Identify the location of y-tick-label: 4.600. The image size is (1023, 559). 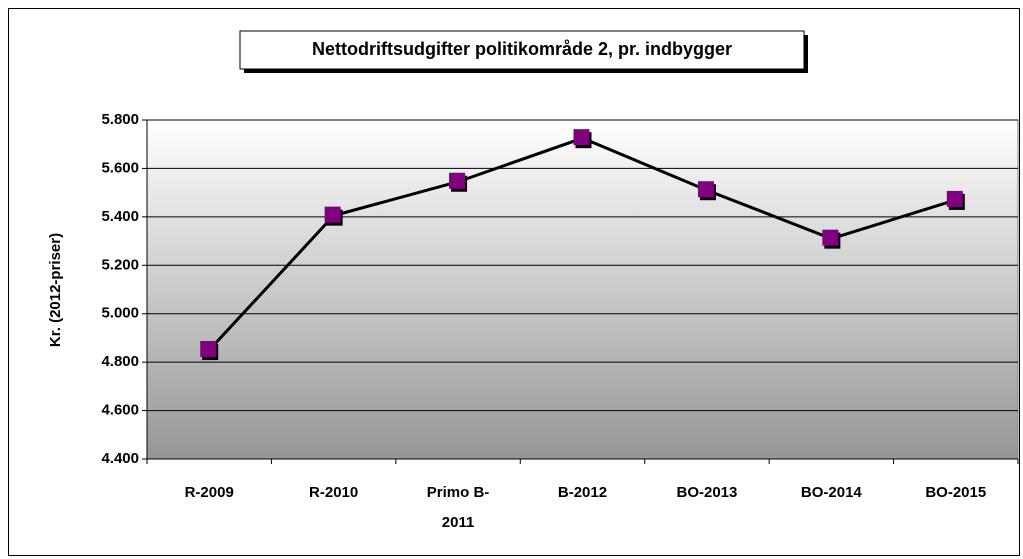
(120, 410).